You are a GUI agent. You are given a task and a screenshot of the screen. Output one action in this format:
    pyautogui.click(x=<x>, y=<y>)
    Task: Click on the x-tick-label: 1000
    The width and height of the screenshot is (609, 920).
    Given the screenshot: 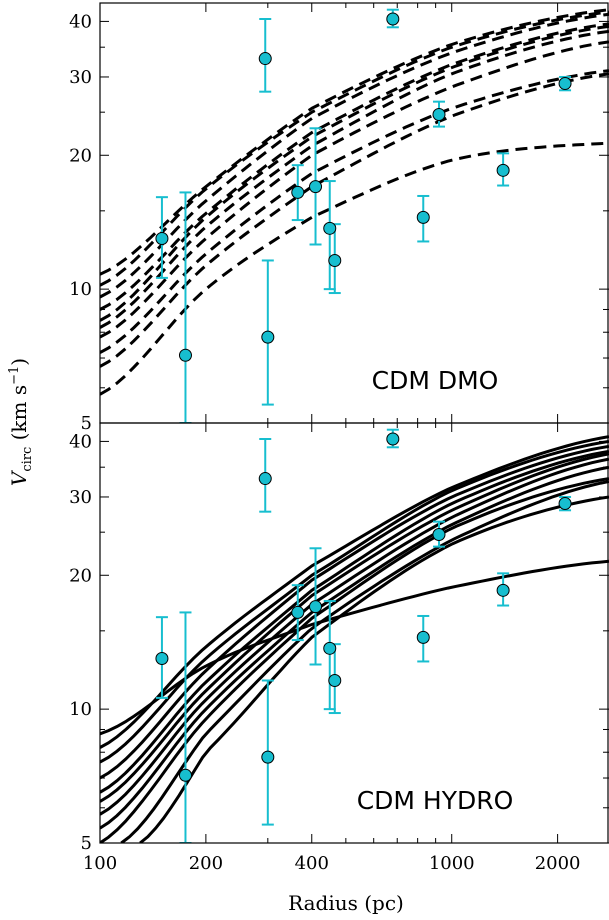 What is the action you would take?
    pyautogui.click(x=452, y=863)
    